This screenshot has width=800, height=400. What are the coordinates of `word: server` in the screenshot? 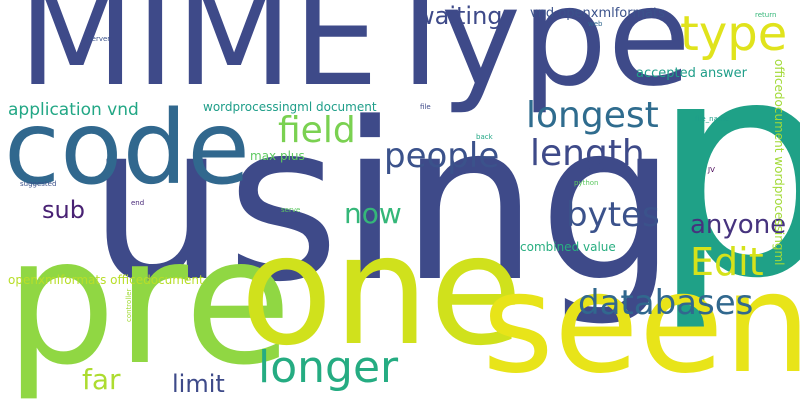 It's located at (99, 39).